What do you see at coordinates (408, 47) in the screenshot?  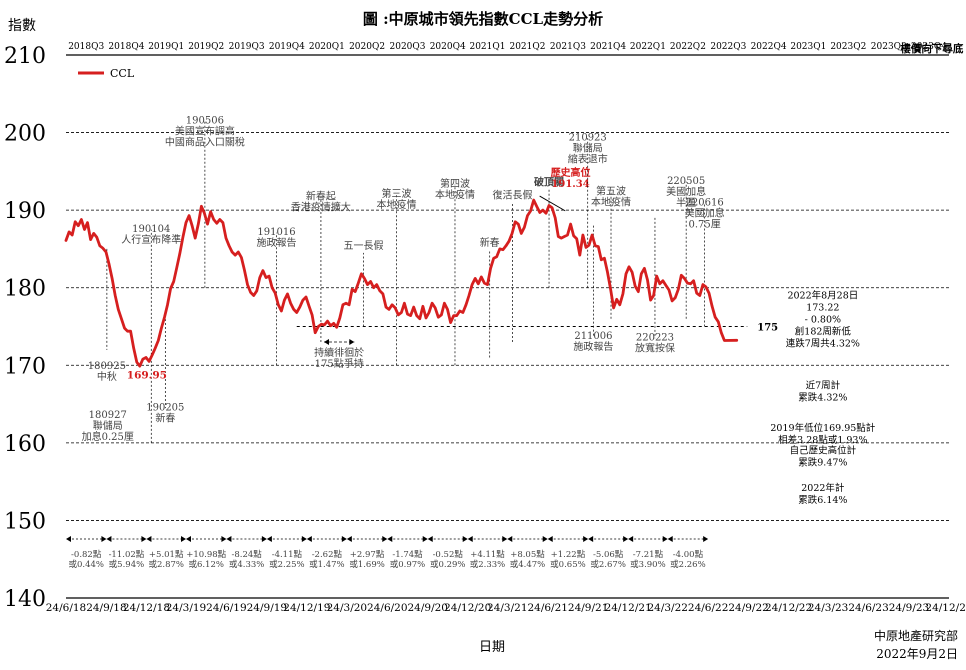 I see `quarter-label: 2020Q3` at bounding box center [408, 47].